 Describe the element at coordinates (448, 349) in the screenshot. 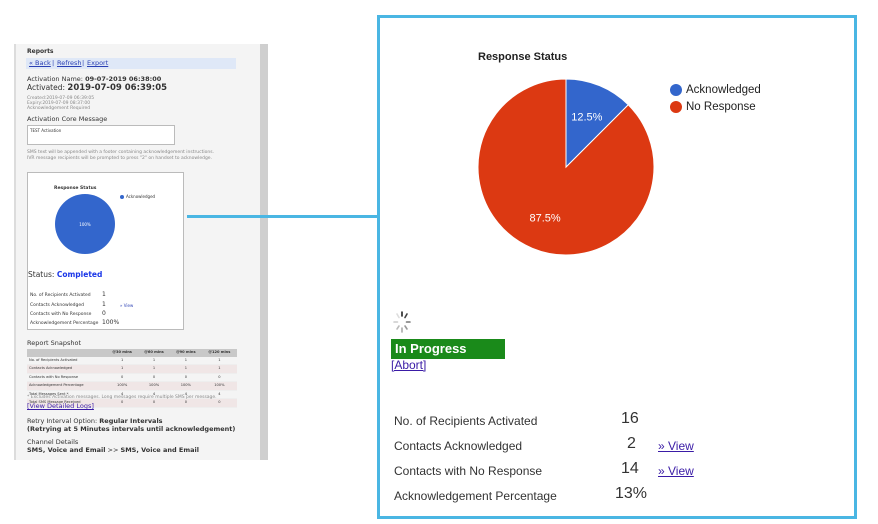

I see `status-badge: In Progress` at that location.